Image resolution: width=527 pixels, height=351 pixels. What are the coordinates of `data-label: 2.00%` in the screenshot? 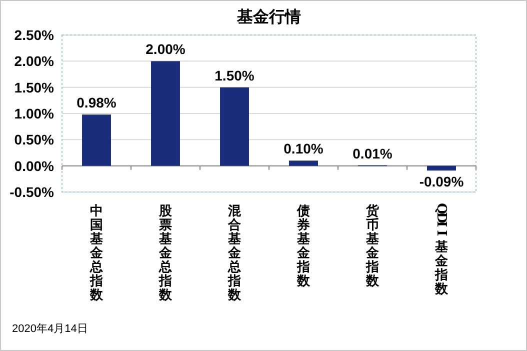 It's located at (166, 49).